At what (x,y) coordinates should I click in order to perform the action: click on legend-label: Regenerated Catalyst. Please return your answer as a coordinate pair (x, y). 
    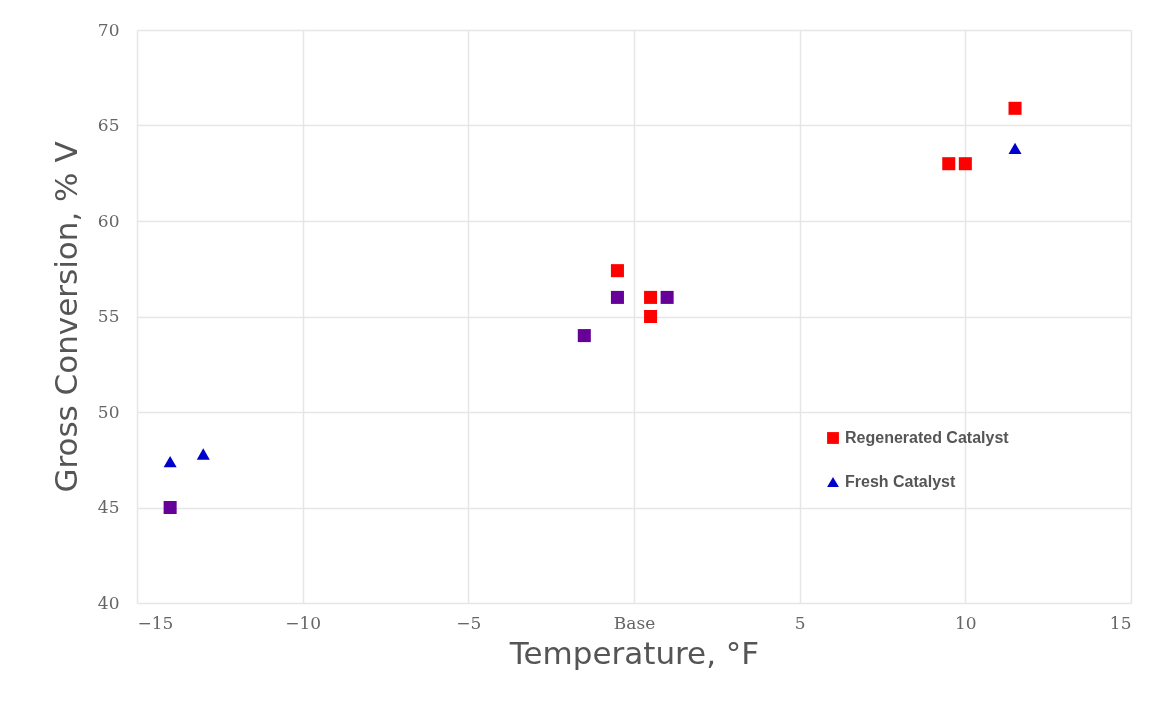
    Looking at the image, I should click on (927, 437).